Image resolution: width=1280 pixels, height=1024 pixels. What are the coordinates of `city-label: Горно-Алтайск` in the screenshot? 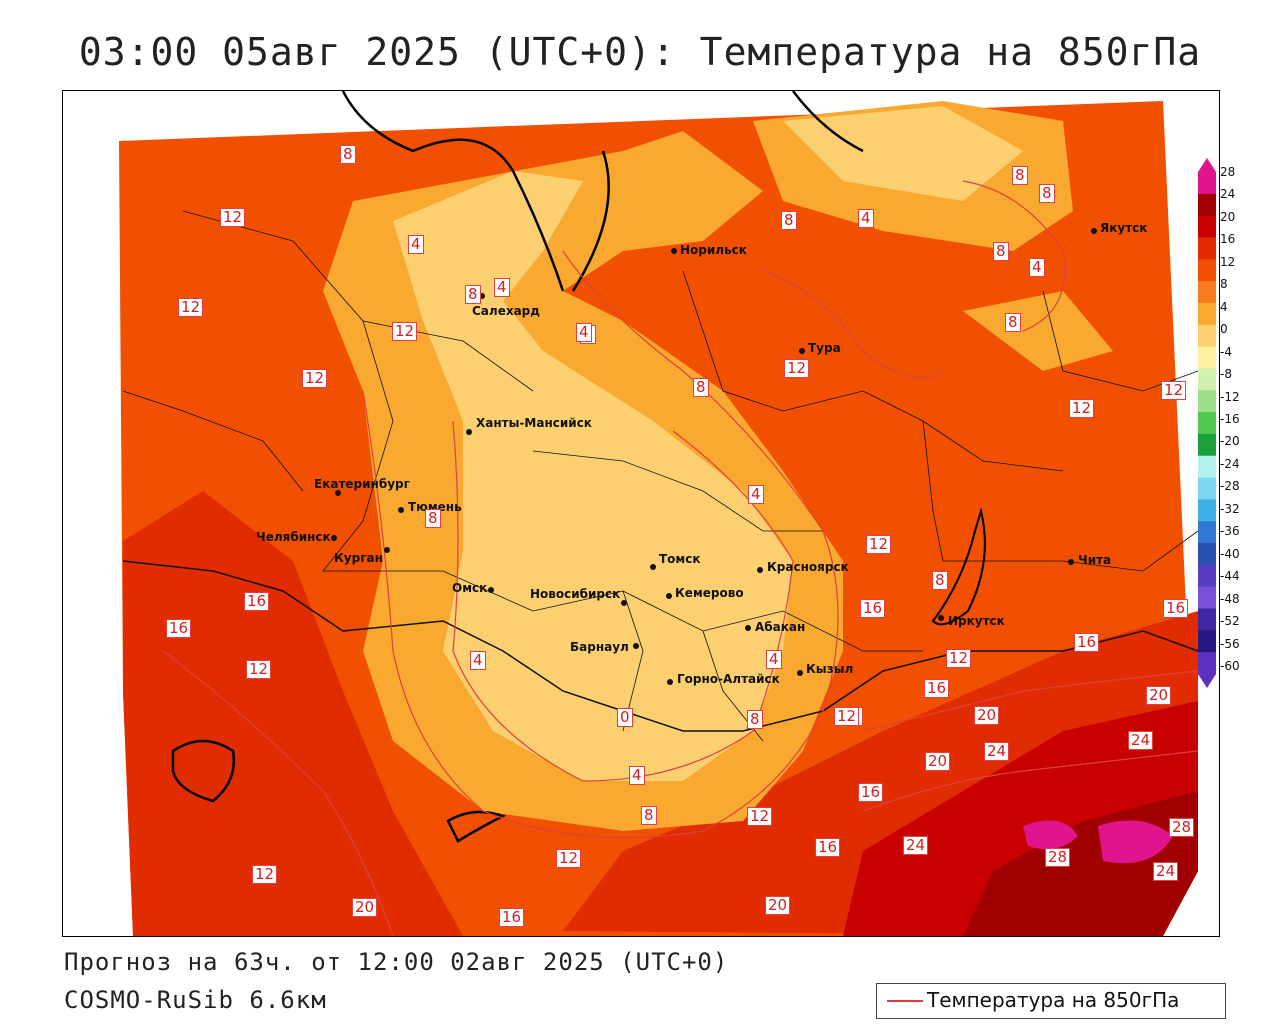 It's located at (728, 679).